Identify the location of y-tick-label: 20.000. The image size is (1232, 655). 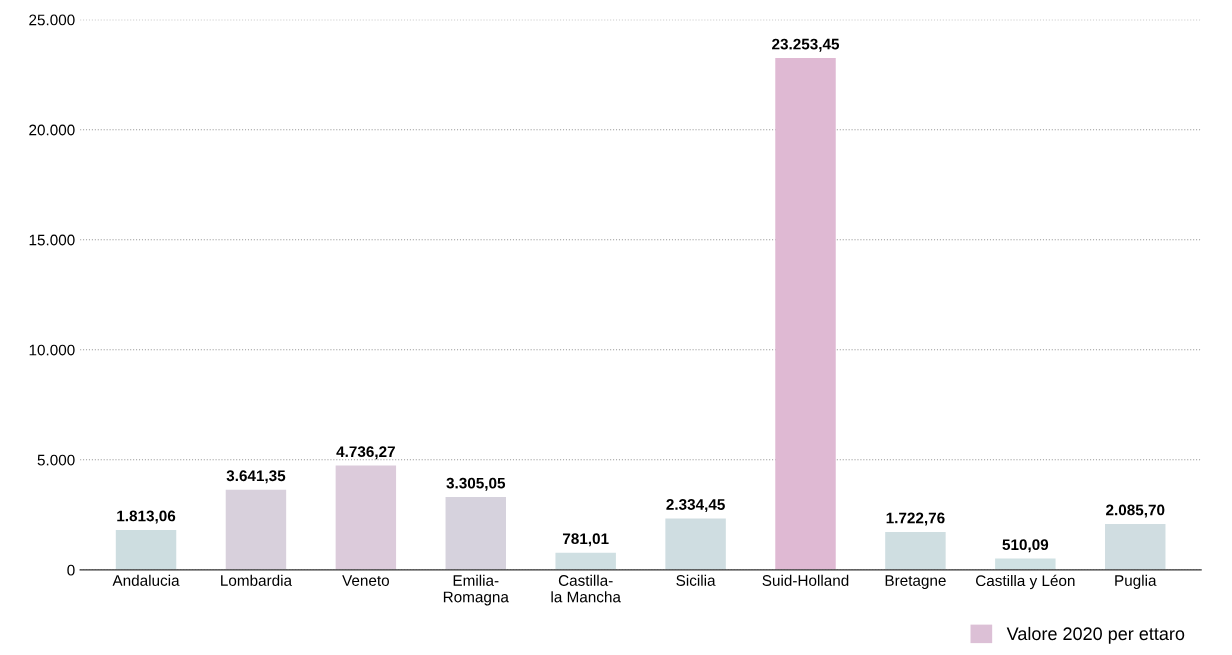
(52, 130).